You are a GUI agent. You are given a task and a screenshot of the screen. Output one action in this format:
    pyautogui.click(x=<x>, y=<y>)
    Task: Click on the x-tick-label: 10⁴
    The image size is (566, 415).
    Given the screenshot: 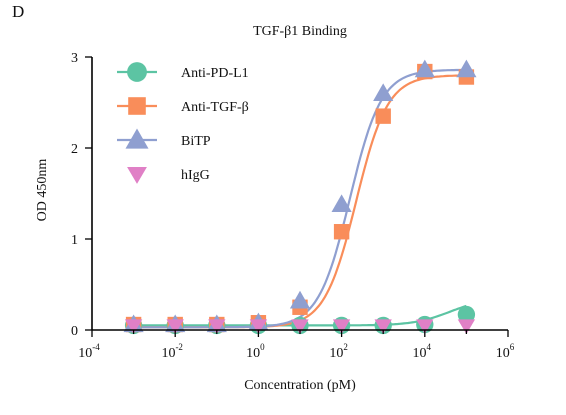 What is the action you would take?
    pyautogui.click(x=422, y=351)
    